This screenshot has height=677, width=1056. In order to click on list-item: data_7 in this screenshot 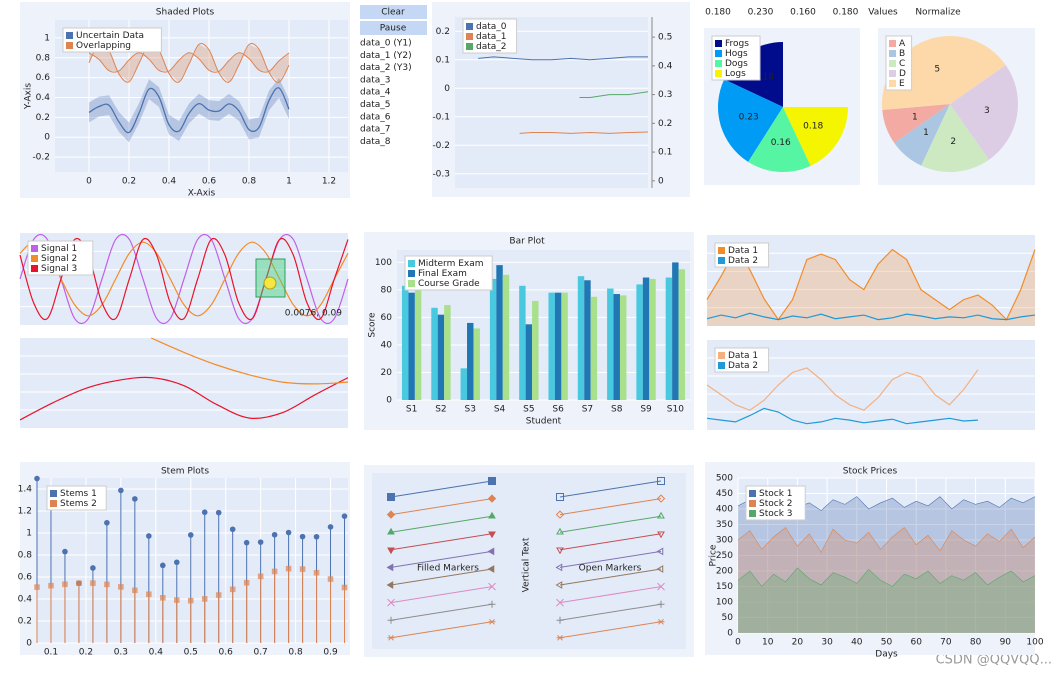, I will do `click(375, 130)`.